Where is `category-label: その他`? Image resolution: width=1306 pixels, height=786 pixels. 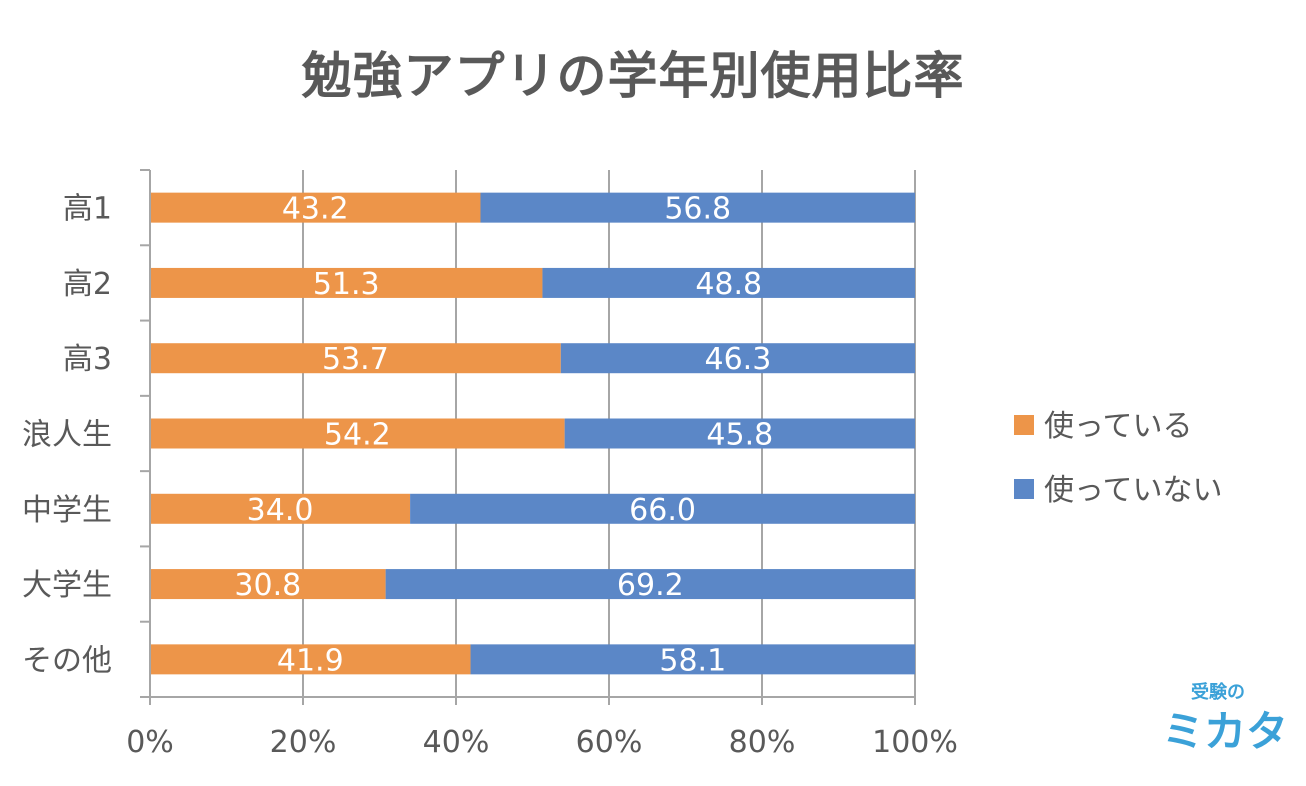
category-label: その他 is located at coordinates (67, 660).